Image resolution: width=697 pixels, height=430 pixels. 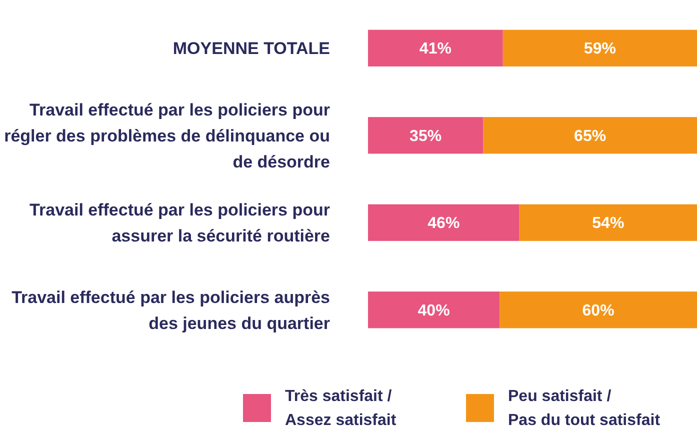 I want to click on data-label: 46%, so click(x=444, y=223).